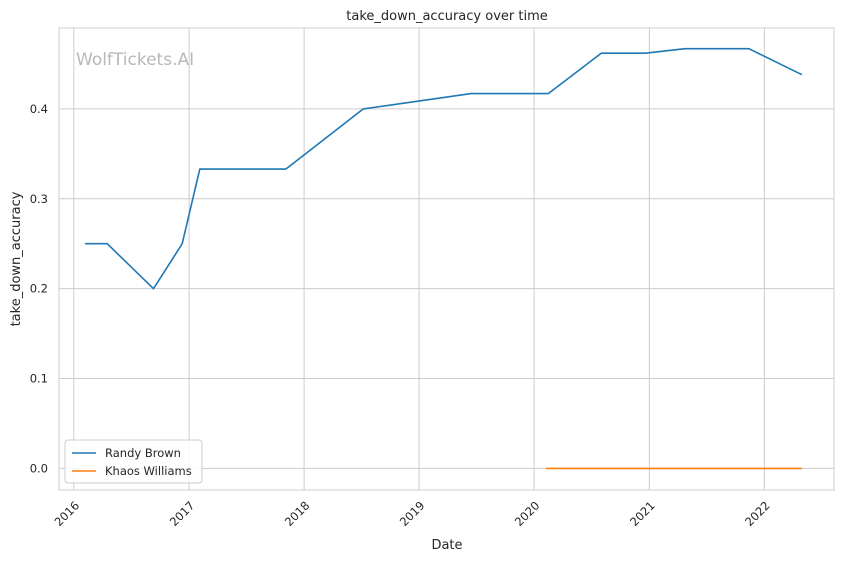 This screenshot has height=561, width=844. I want to click on x-tick-label: 2020, so click(527, 513).